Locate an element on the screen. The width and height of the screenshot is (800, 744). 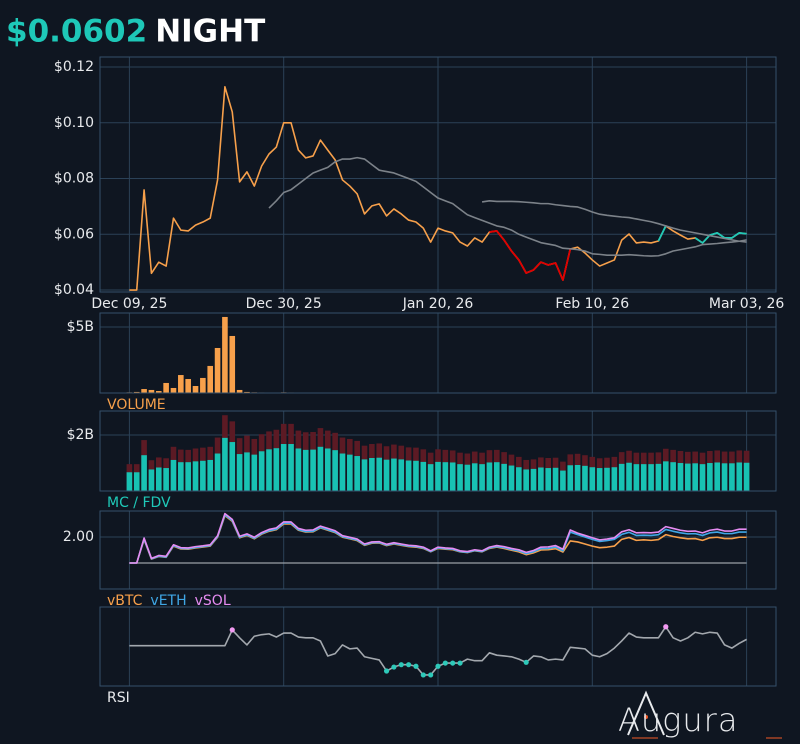
x-tick-label: Dec 09, 25 is located at coordinates (129, 304).